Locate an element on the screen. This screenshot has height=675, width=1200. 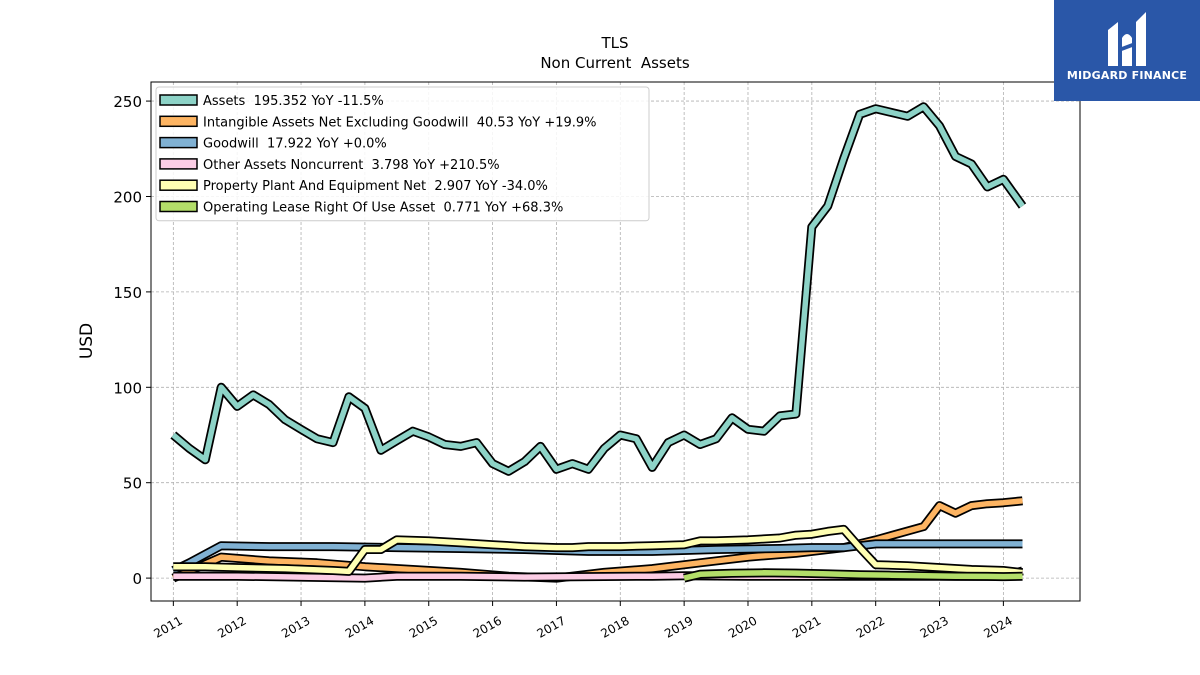
chart-title: TLS is located at coordinates (614, 43).